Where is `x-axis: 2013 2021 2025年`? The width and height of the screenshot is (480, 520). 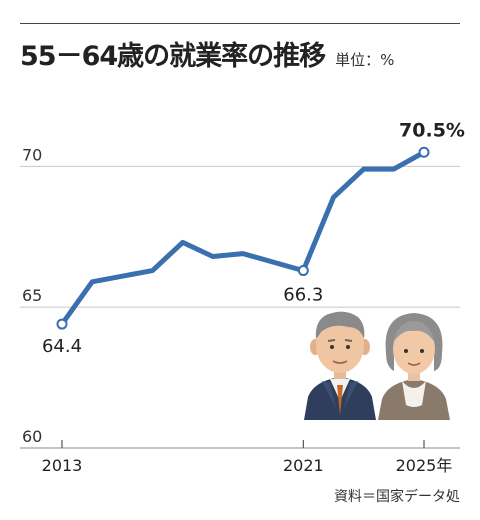
x-axis: 2013 2021 2025年 is located at coordinates (247, 457).